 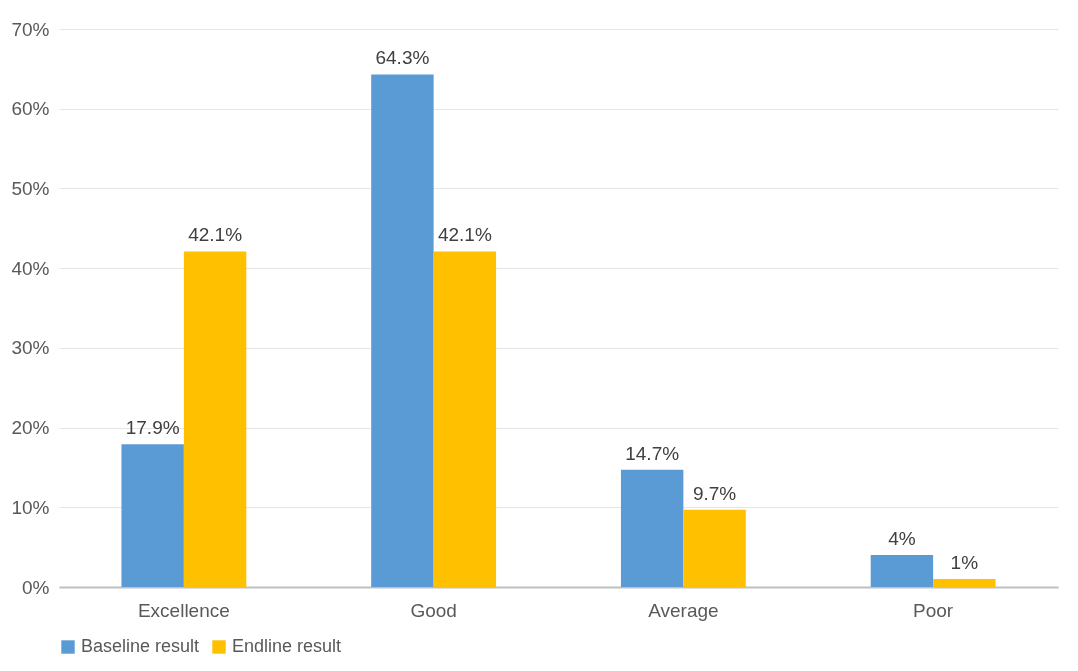 I want to click on data-label: 1%, so click(x=964, y=563).